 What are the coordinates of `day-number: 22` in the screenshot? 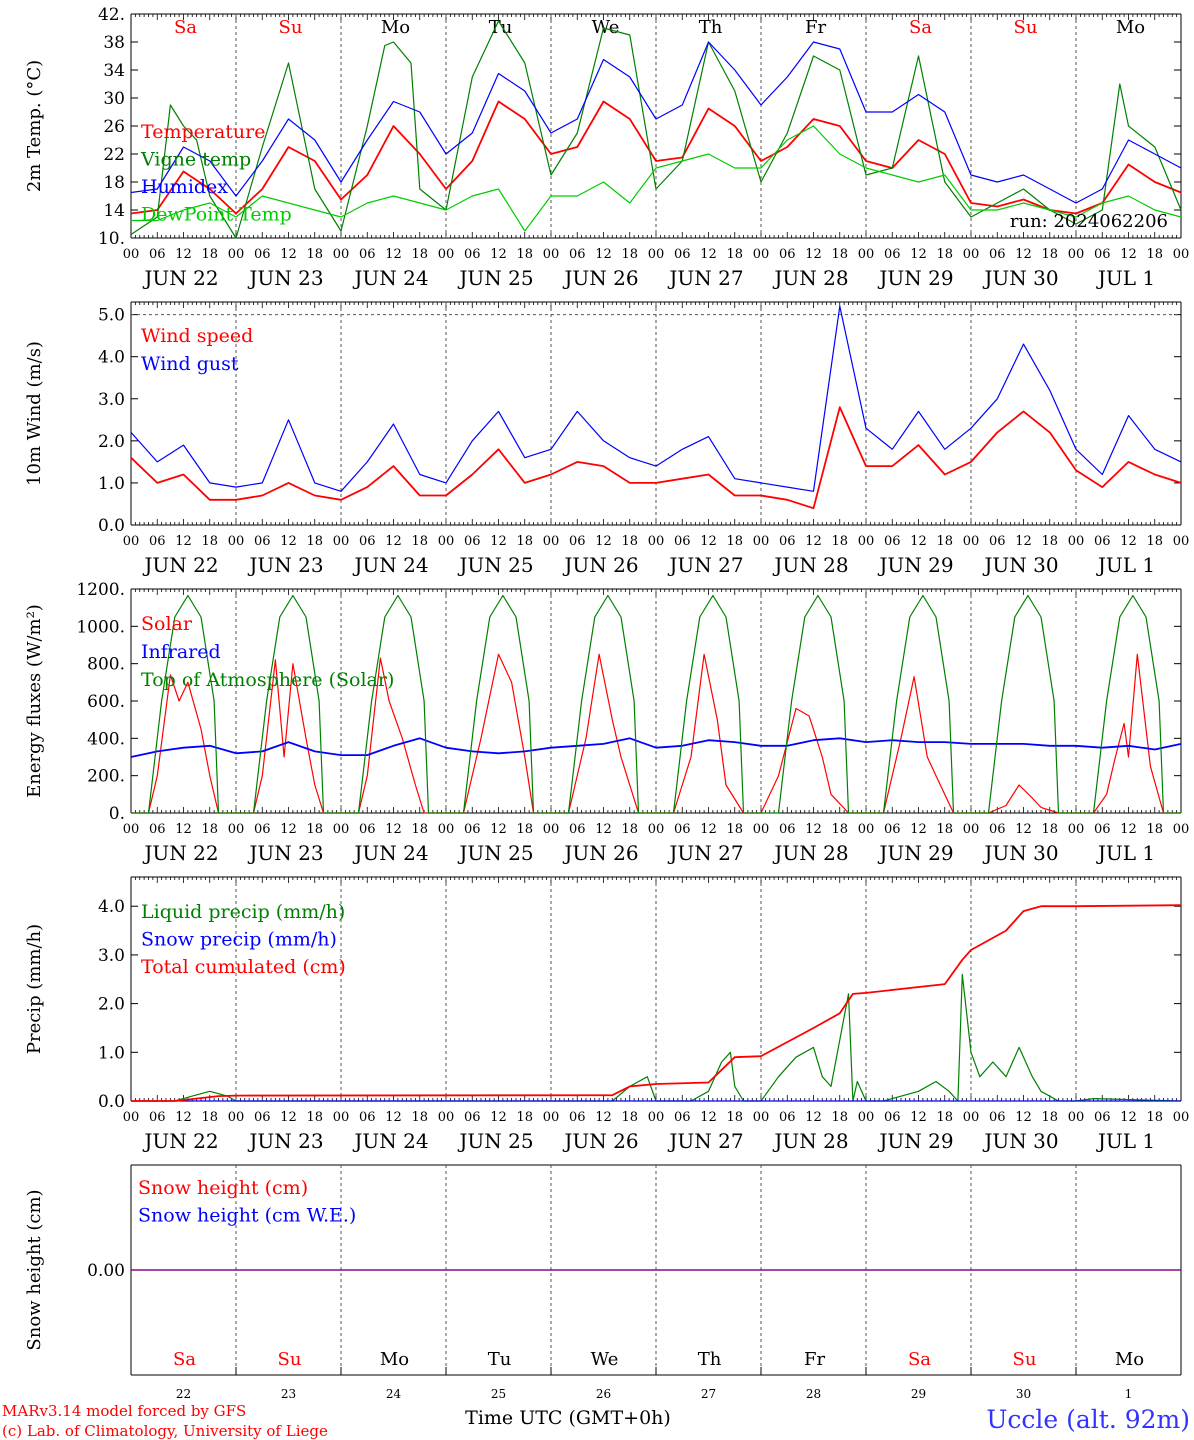 It's located at (183, 1394).